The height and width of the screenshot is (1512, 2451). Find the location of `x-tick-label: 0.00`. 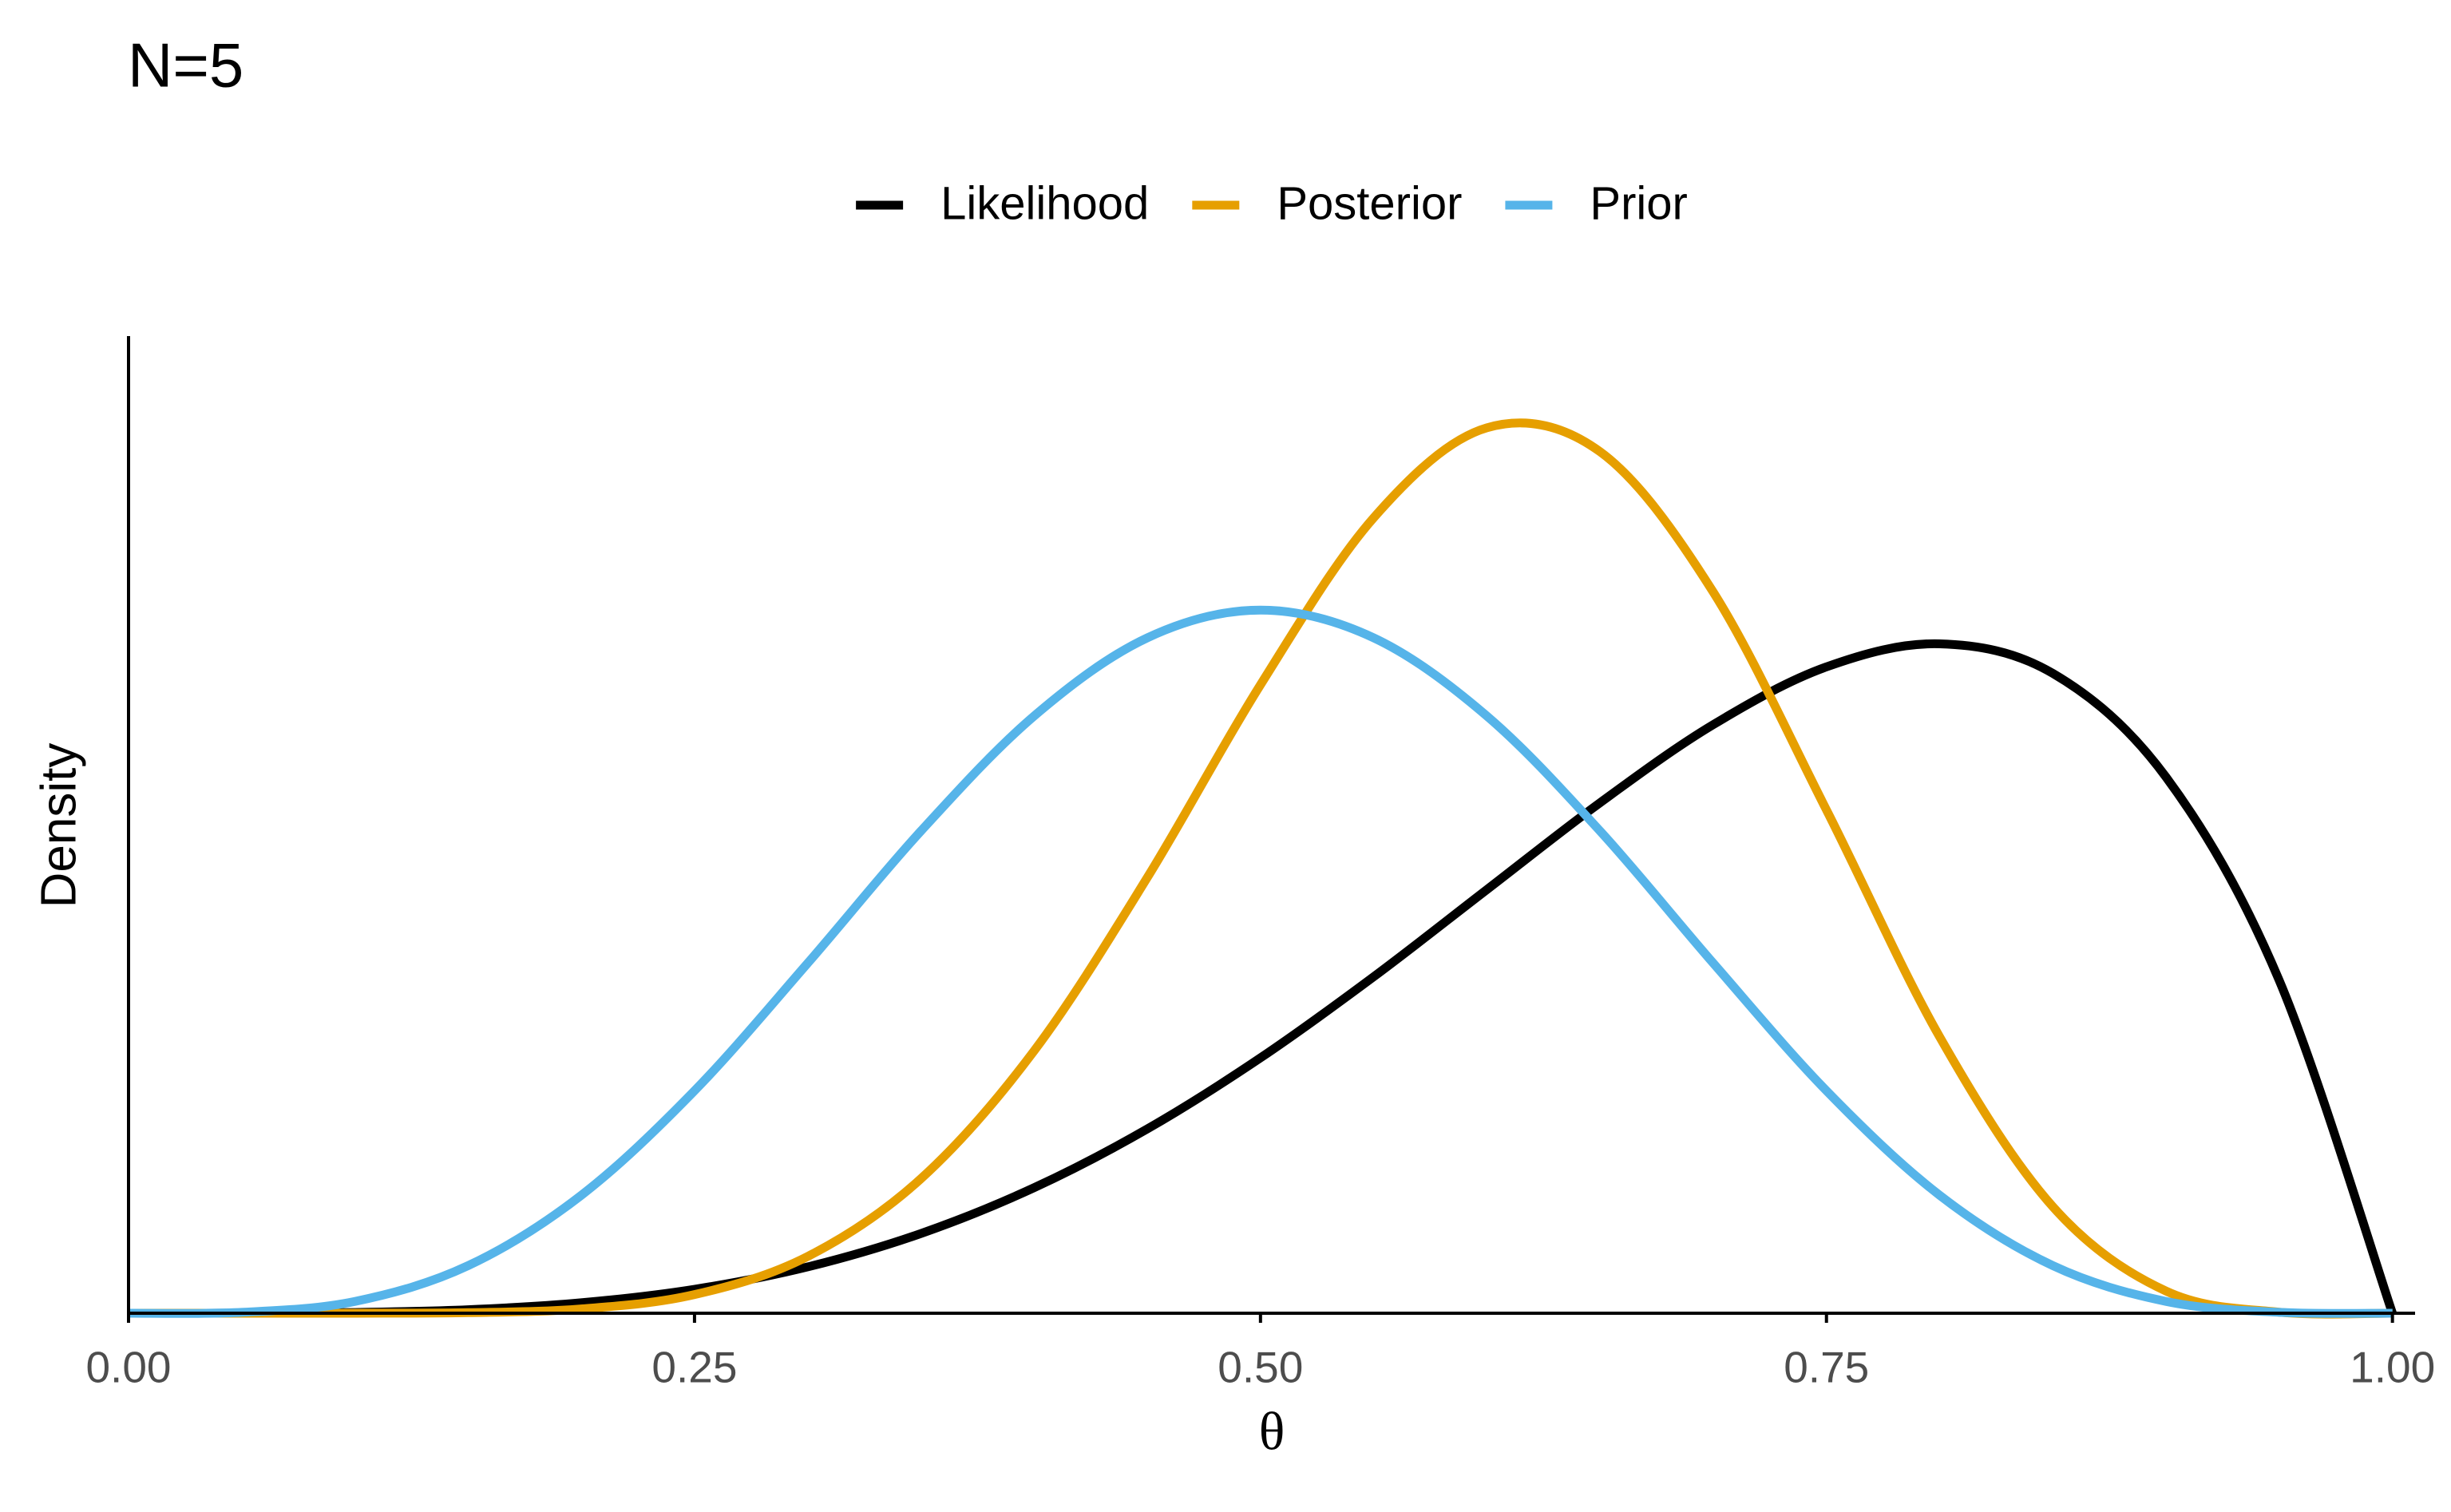

x-tick-label: 0.00 is located at coordinates (128, 1367).